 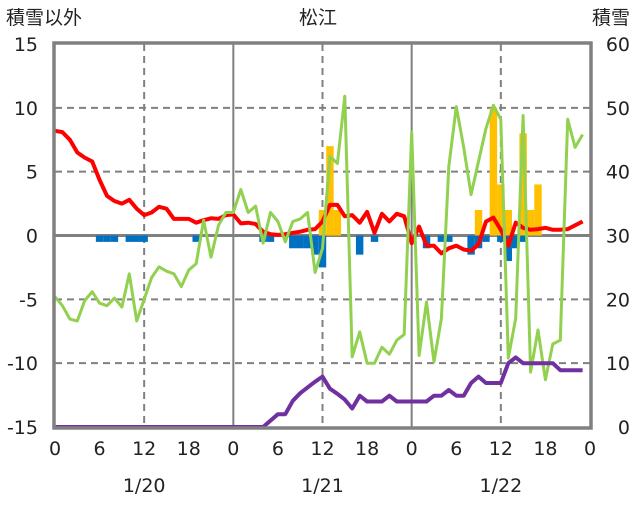 What do you see at coordinates (32, 173) in the screenshot?
I see `left-tick-label: 5` at bounding box center [32, 173].